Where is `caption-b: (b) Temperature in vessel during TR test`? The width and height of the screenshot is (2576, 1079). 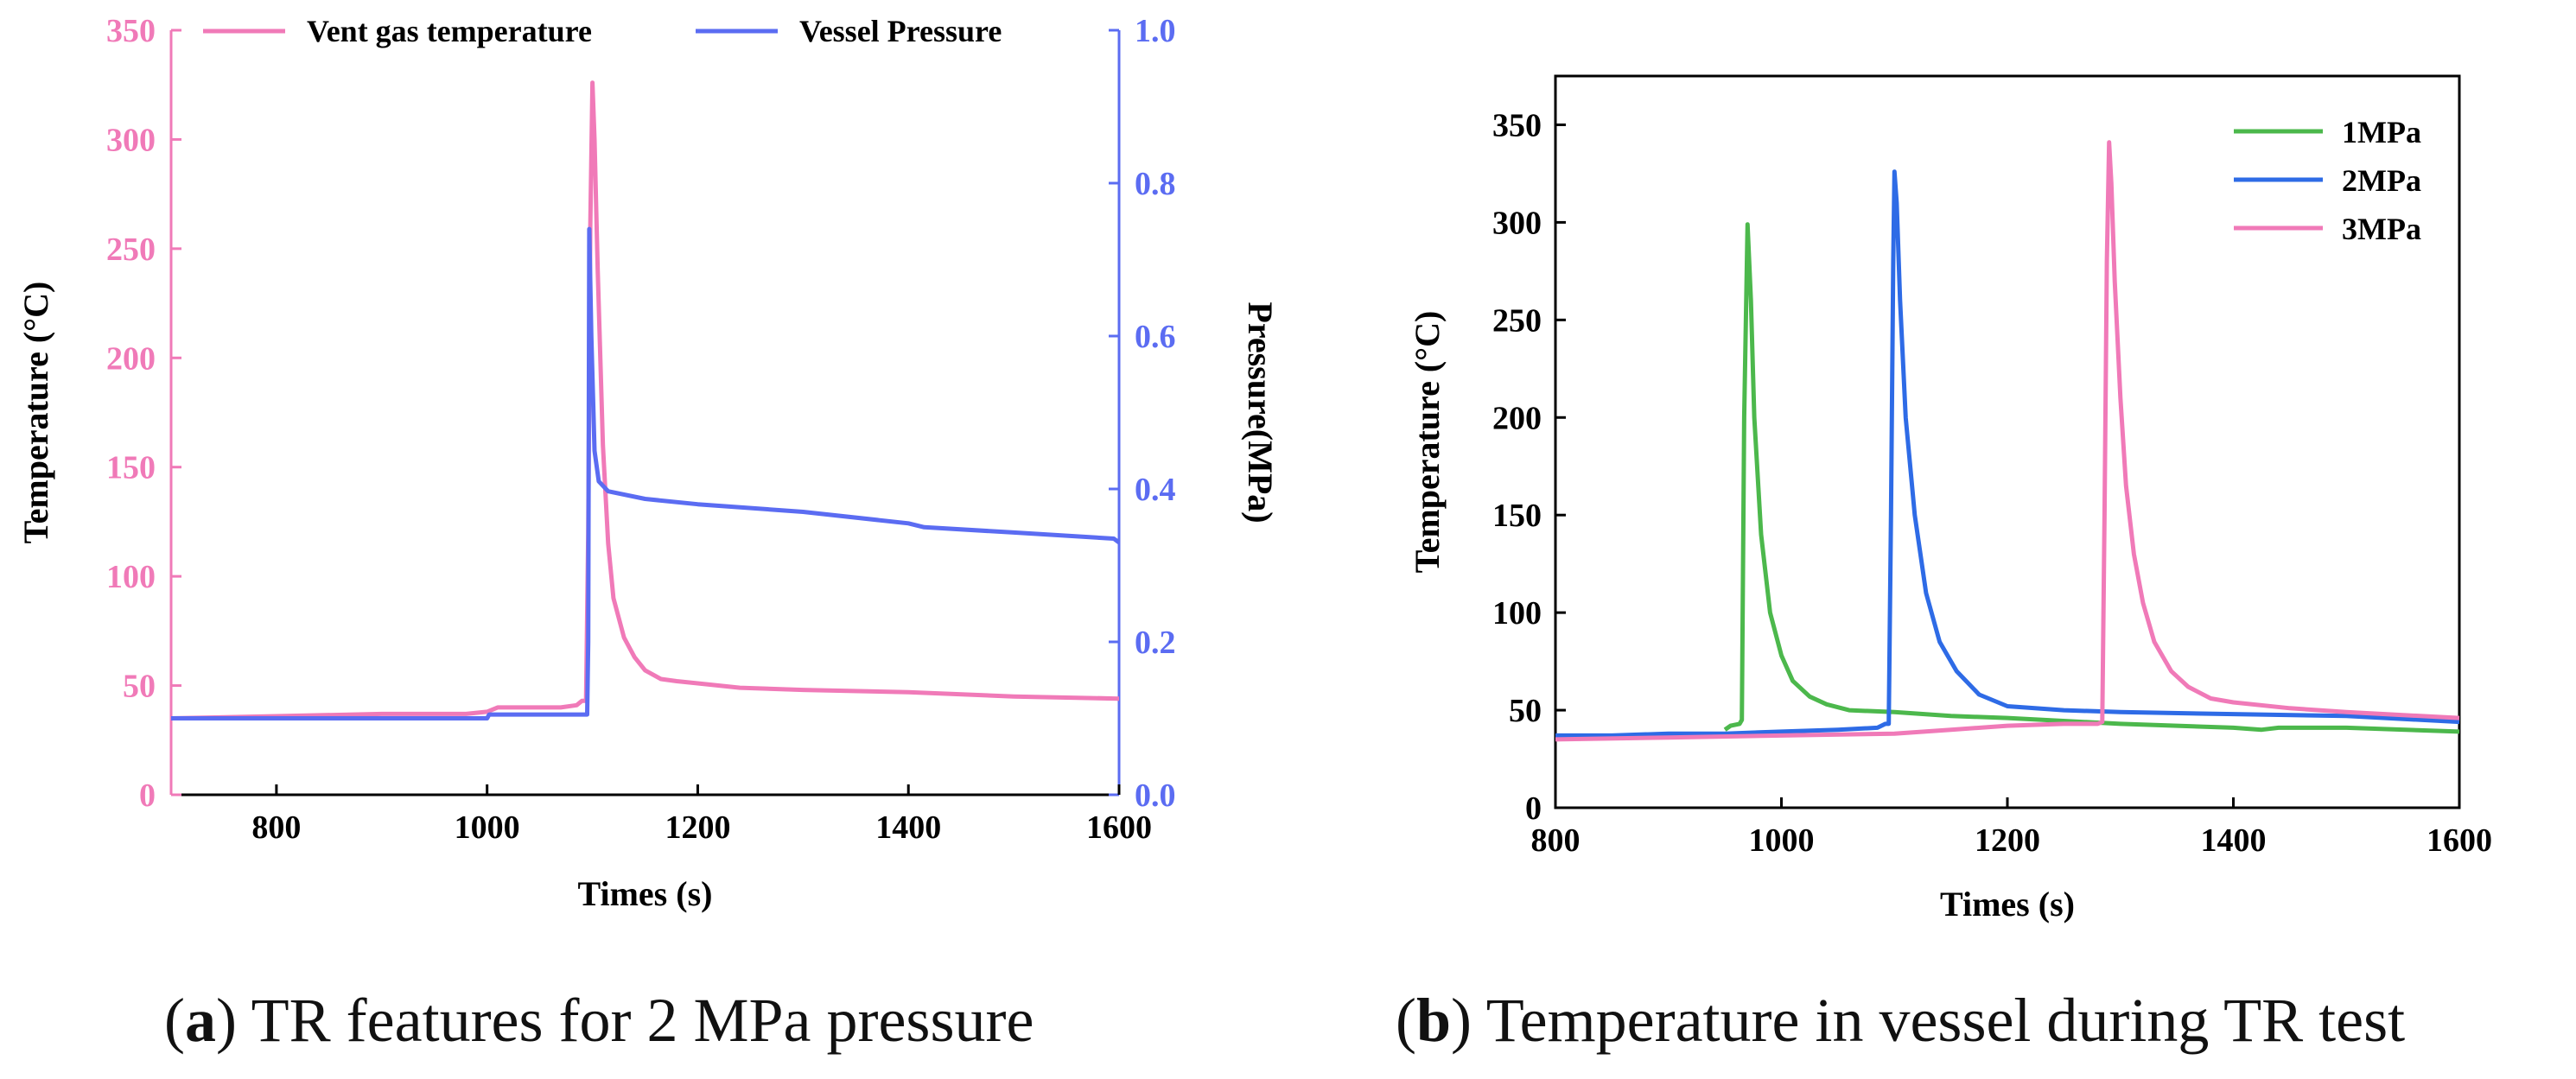
caption-b: (b) Temperature in vessel during TR test is located at coordinates (1901, 1020).